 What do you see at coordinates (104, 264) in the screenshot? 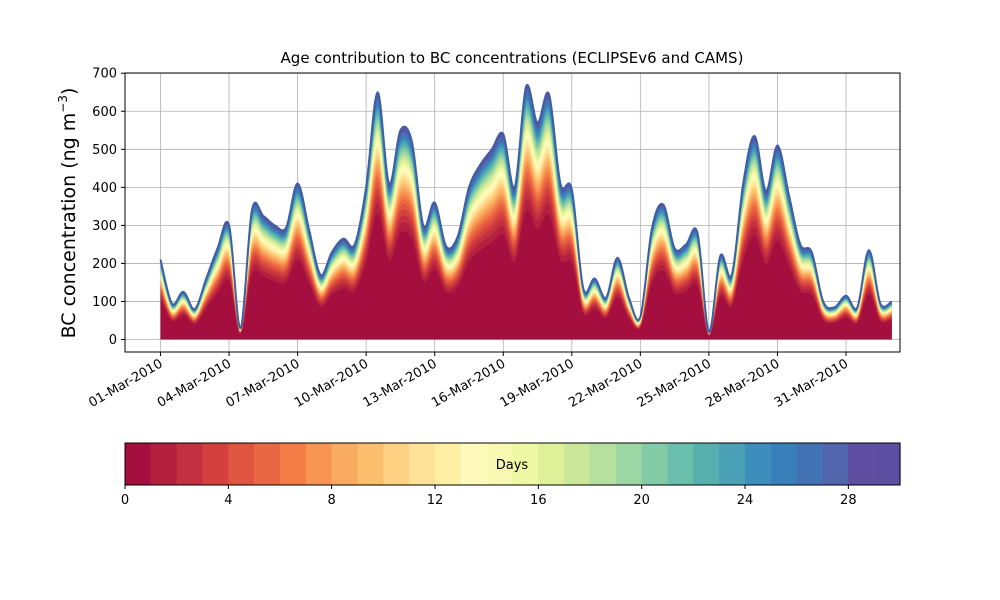
I see `y-tick-label: 200` at bounding box center [104, 264].